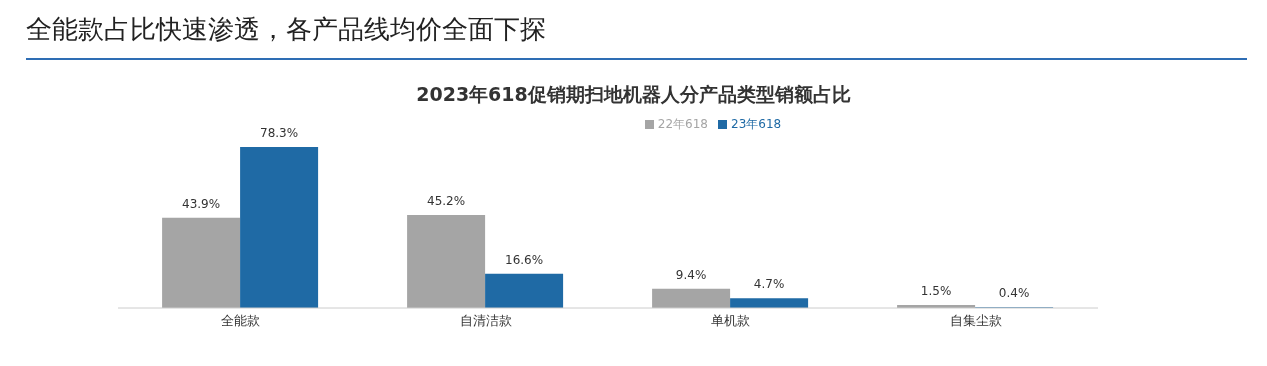 The width and height of the screenshot is (1267, 366). What do you see at coordinates (769, 284) in the screenshot?
I see `data-label: 4.7%` at bounding box center [769, 284].